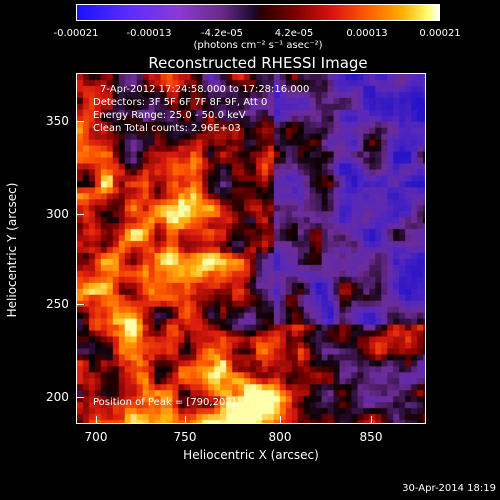 This screenshot has width=500, height=500. I want to click on x-tick-label: 750, so click(185, 437).